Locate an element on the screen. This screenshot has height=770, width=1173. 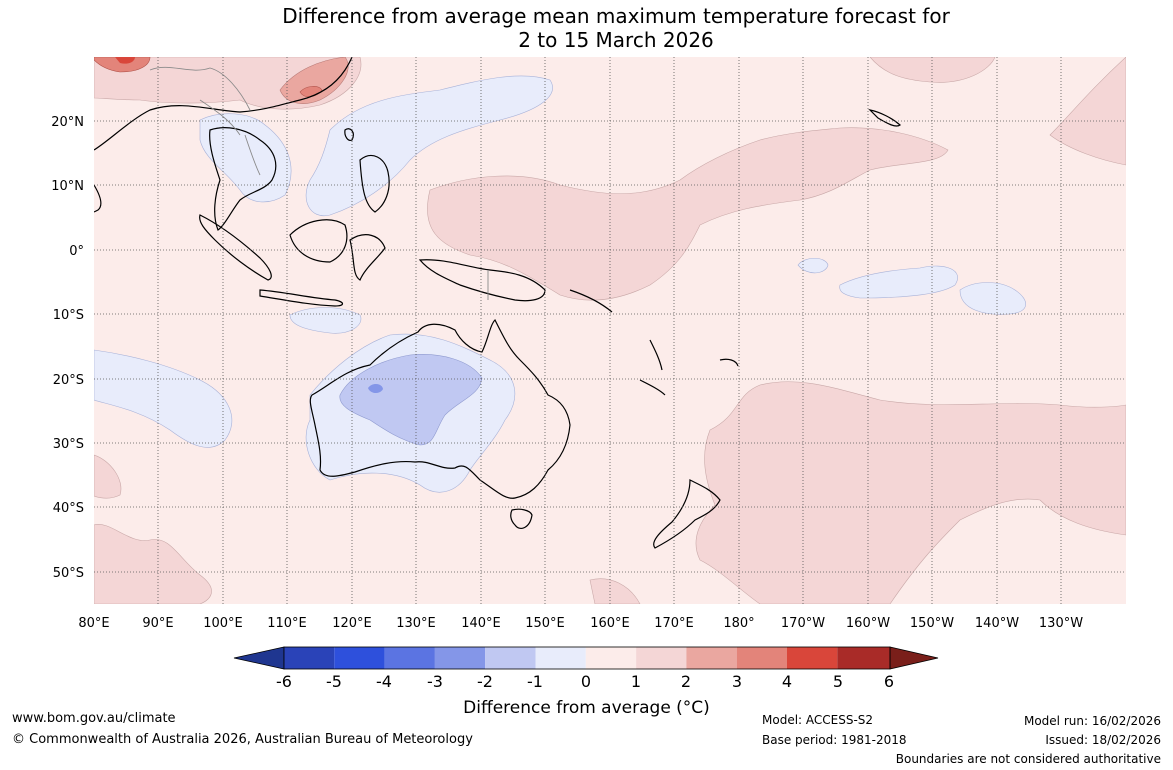
colorbar-ticks: -6 -5 -4 -3 -2 -1 0 1 2 3 4 5 6 is located at coordinates (585, 681).